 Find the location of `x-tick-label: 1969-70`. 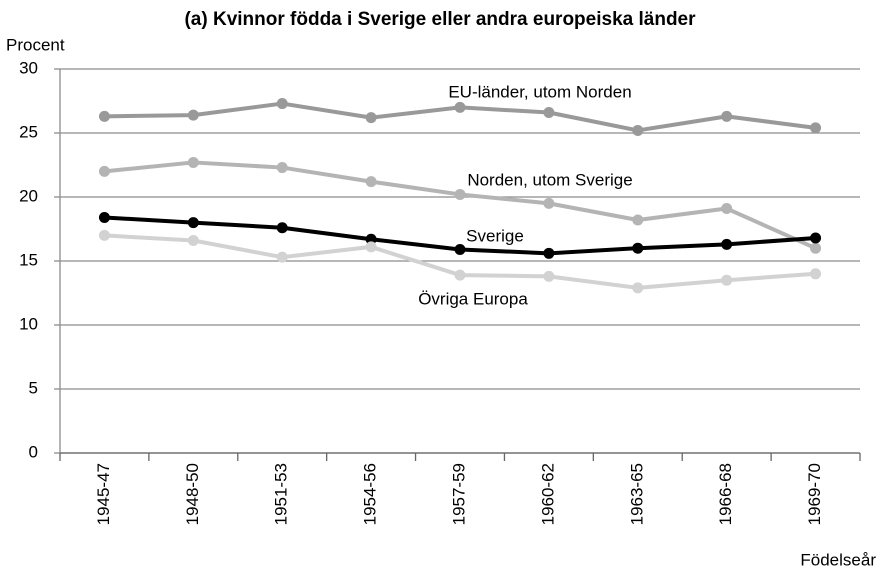

x-tick-label: 1969-70 is located at coordinates (814, 494).